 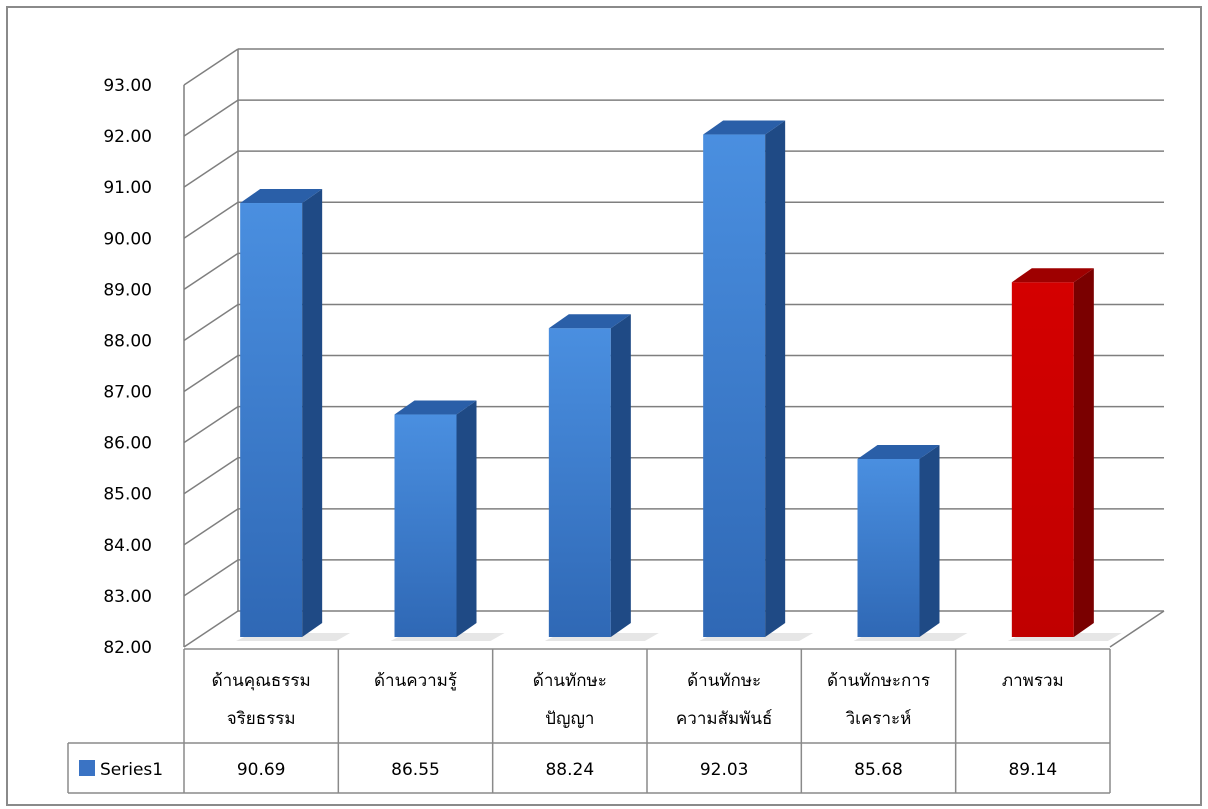 I want to click on y-tick-label: 87.00, so click(x=127, y=393).